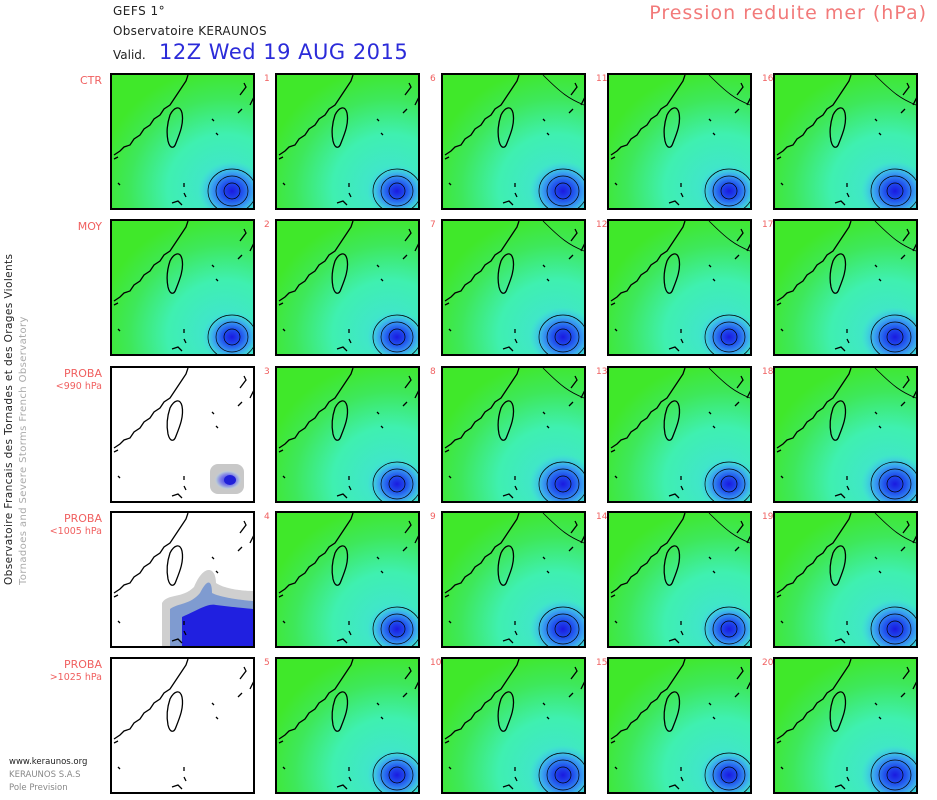 This screenshot has width=937, height=800. I want to click on row-label-threshold: <1005 hPa, so click(75, 531).